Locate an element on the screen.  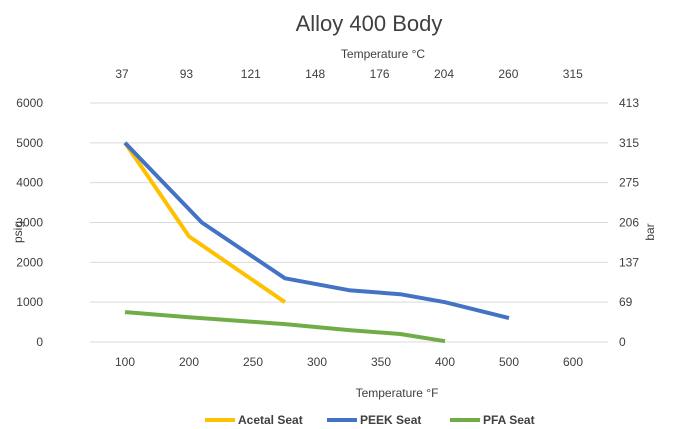
x-axis-ticks: 100 200 250 300 350 400 500 600 is located at coordinates (349, 362).